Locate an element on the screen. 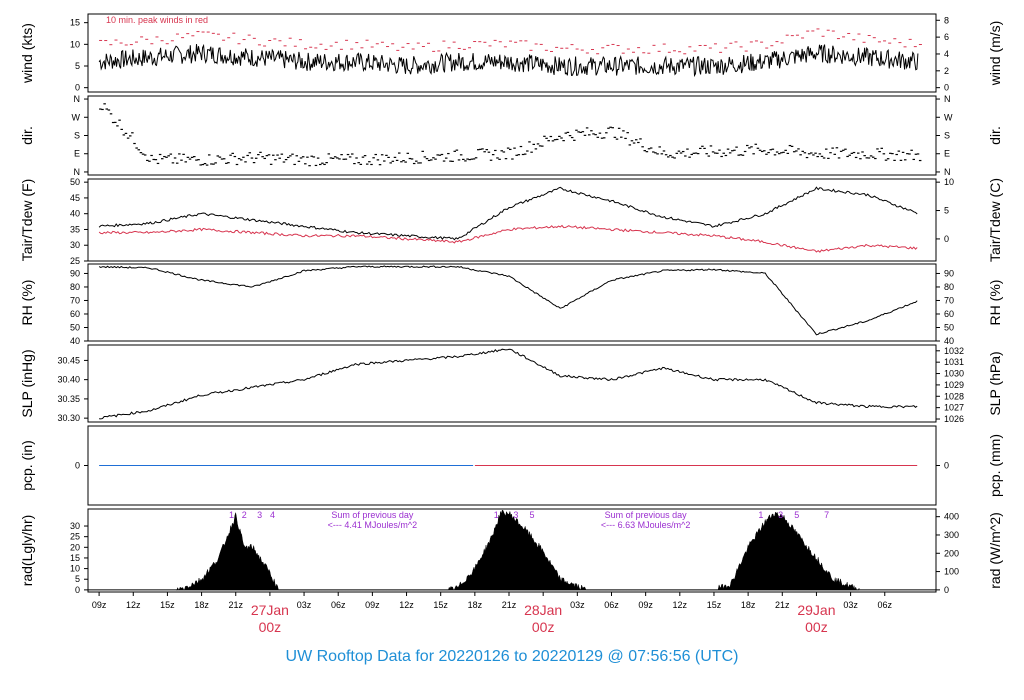  ytick-right-label: S is located at coordinates (947, 136).